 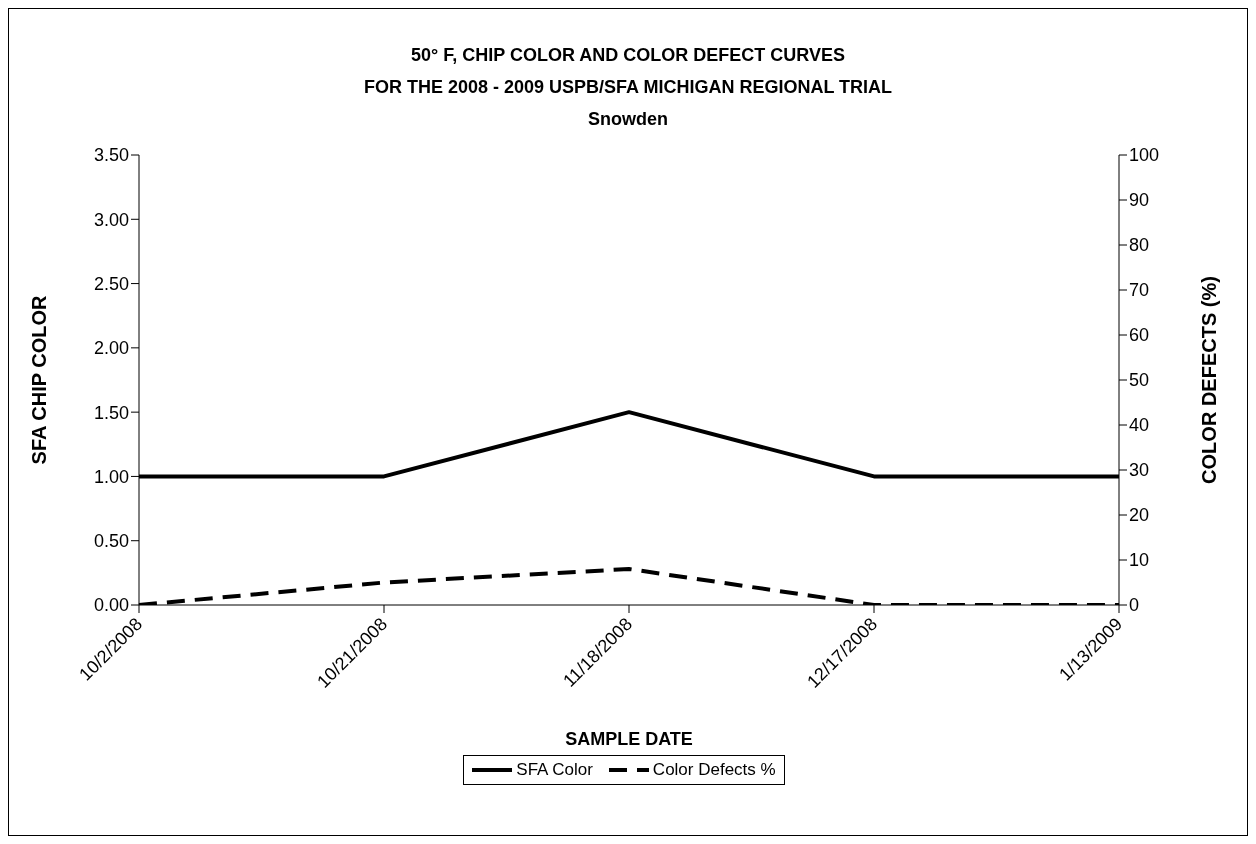 I want to click on y-tick-label: 1.00, so click(x=111, y=476).